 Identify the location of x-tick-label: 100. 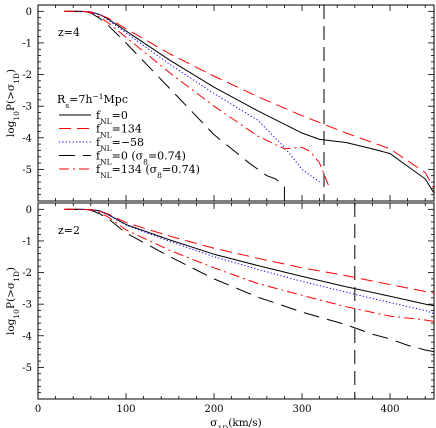
(125, 409).